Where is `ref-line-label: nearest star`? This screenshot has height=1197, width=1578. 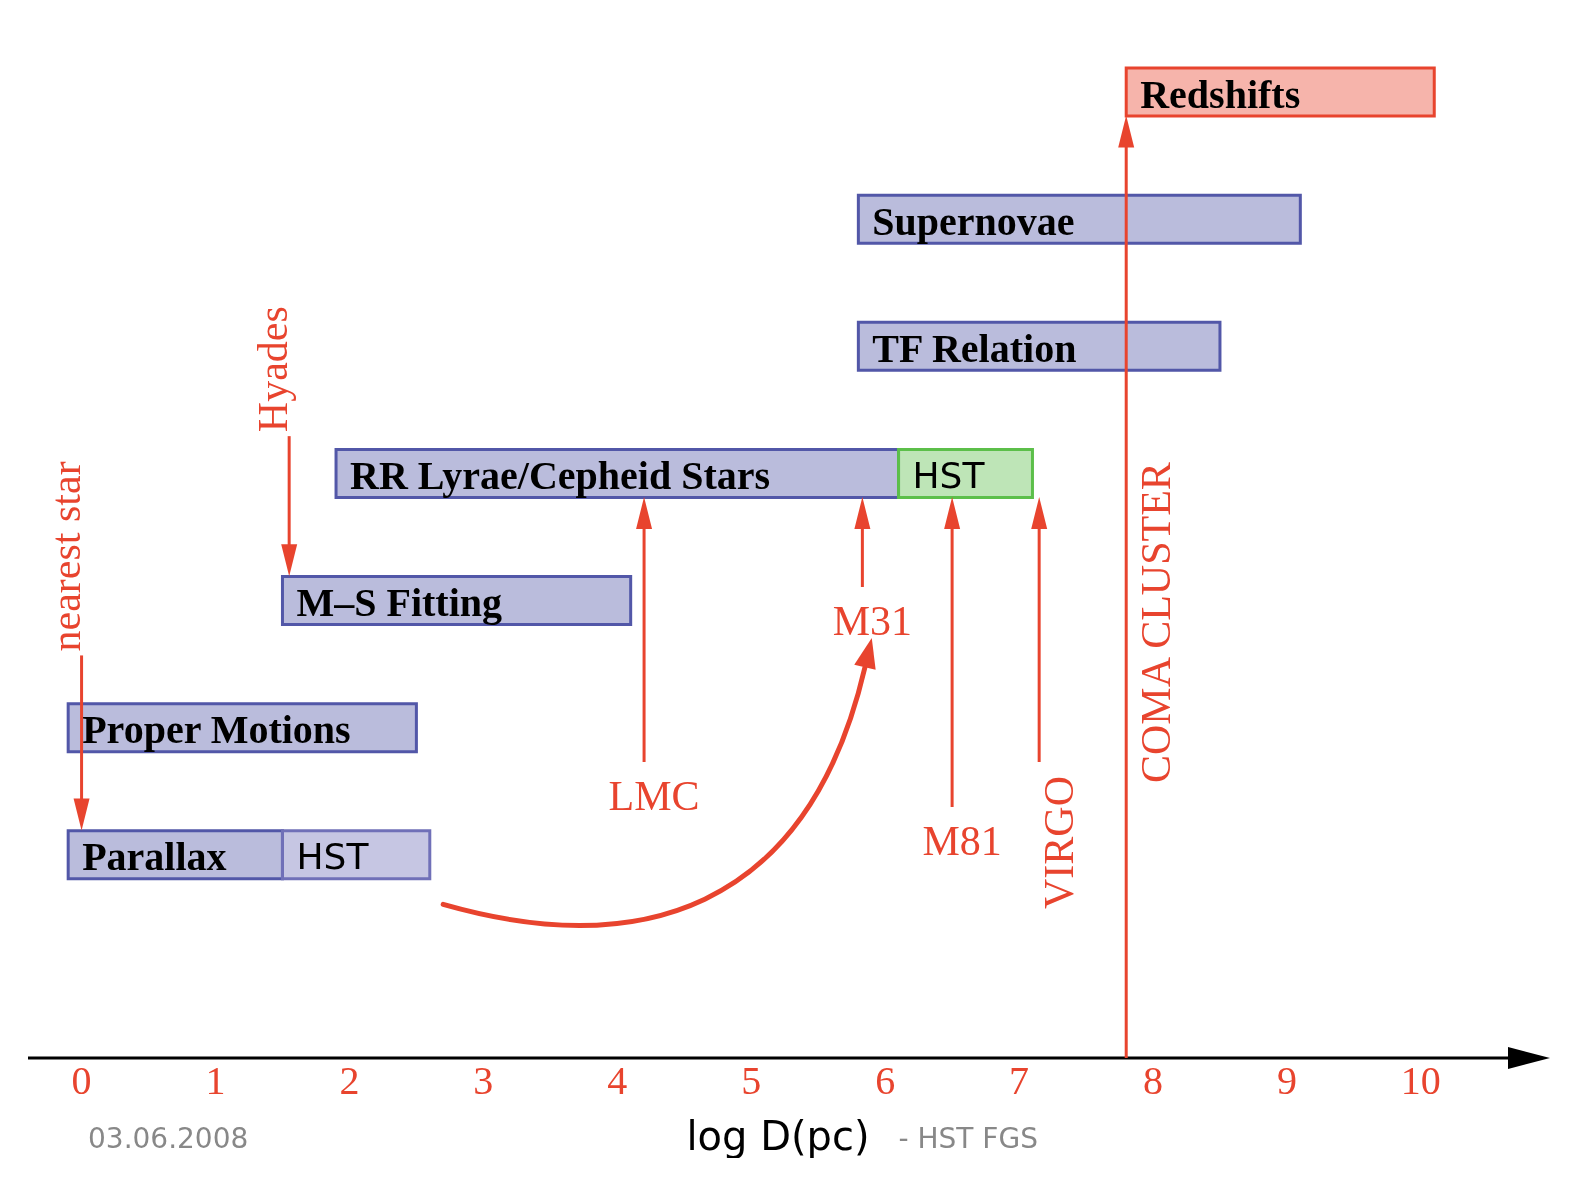
ref-line-label: nearest star is located at coordinates (65, 556).